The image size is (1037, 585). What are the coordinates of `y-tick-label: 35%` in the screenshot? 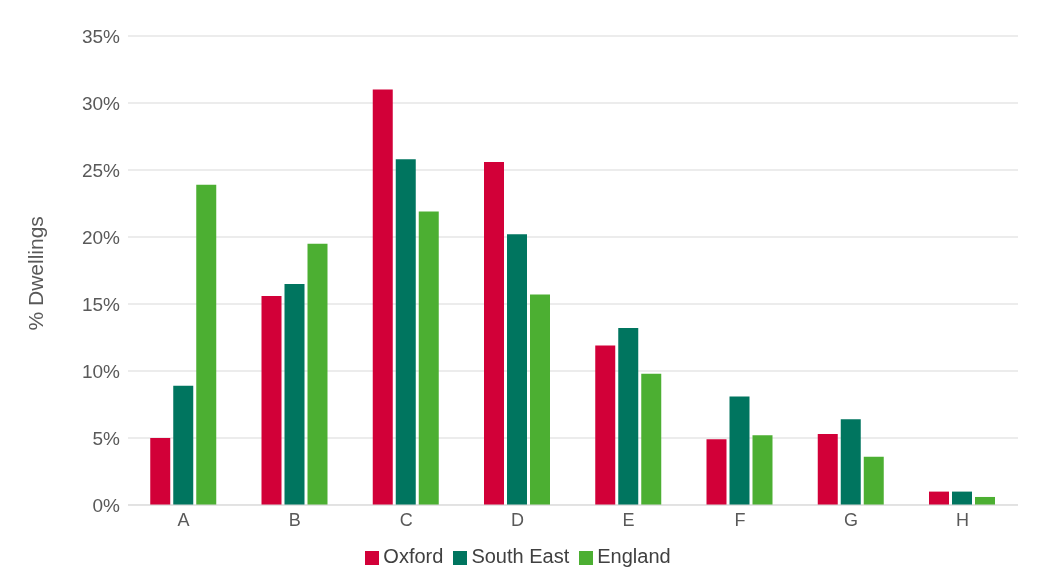 It's located at (101, 36).